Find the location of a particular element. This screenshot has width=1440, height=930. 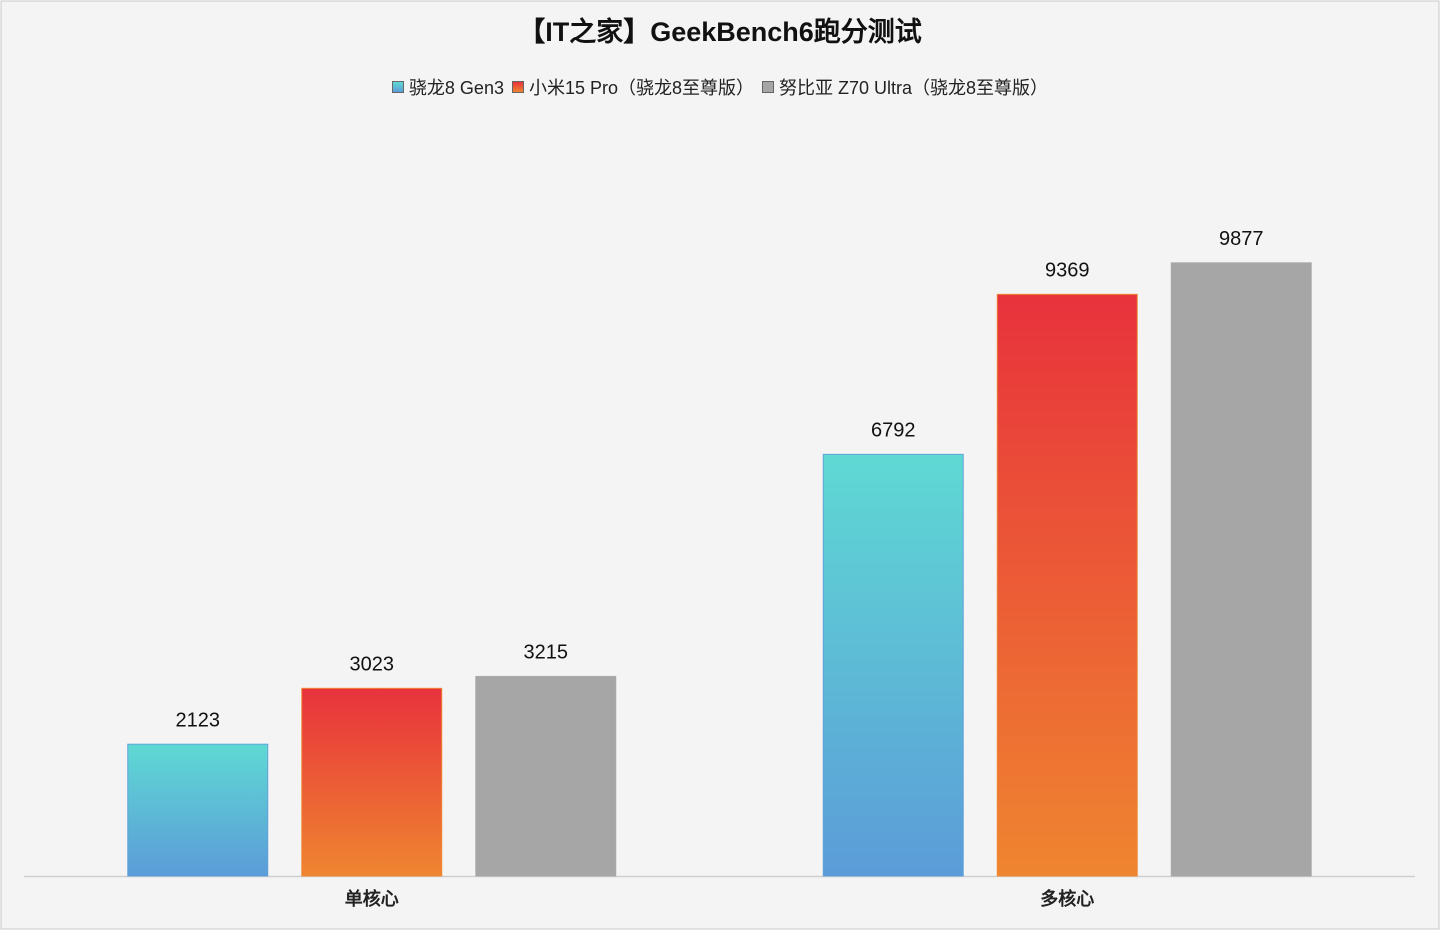

legend-label: 小米15 Pro（骁龙8至尊版） is located at coordinates (641, 88).